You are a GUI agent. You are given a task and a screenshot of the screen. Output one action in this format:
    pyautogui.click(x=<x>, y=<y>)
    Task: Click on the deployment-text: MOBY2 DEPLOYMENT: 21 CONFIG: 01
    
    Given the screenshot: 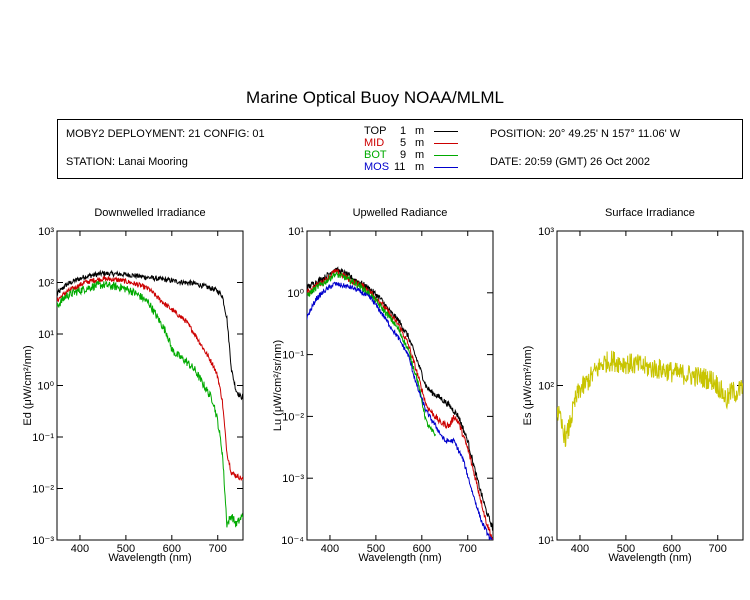 What is the action you would take?
    pyautogui.click(x=165, y=134)
    